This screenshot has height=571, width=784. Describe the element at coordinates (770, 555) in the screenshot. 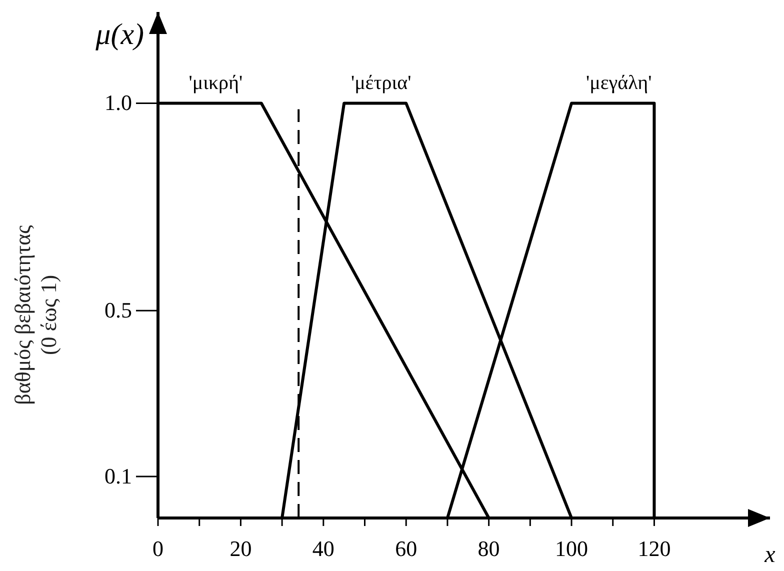

I see `x-axis-title: x` at that location.